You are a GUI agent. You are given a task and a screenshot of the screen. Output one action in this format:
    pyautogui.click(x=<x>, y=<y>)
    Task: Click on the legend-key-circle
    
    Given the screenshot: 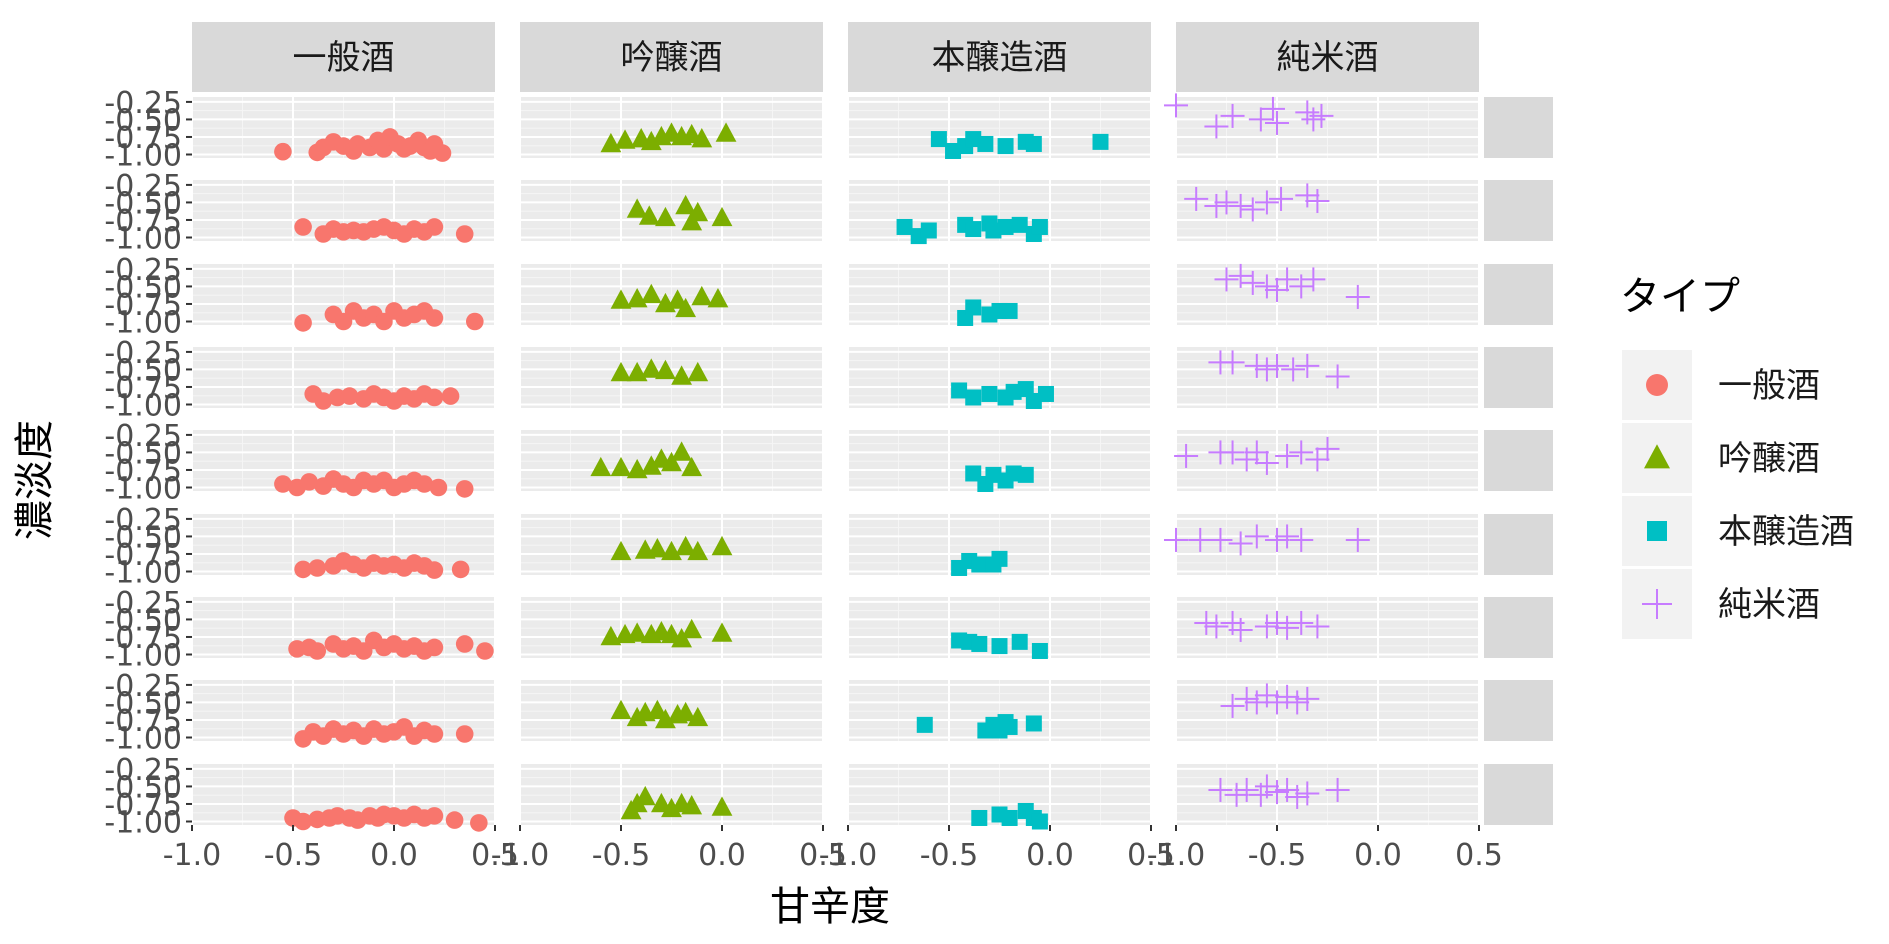 What is the action you would take?
    pyautogui.click(x=1657, y=385)
    